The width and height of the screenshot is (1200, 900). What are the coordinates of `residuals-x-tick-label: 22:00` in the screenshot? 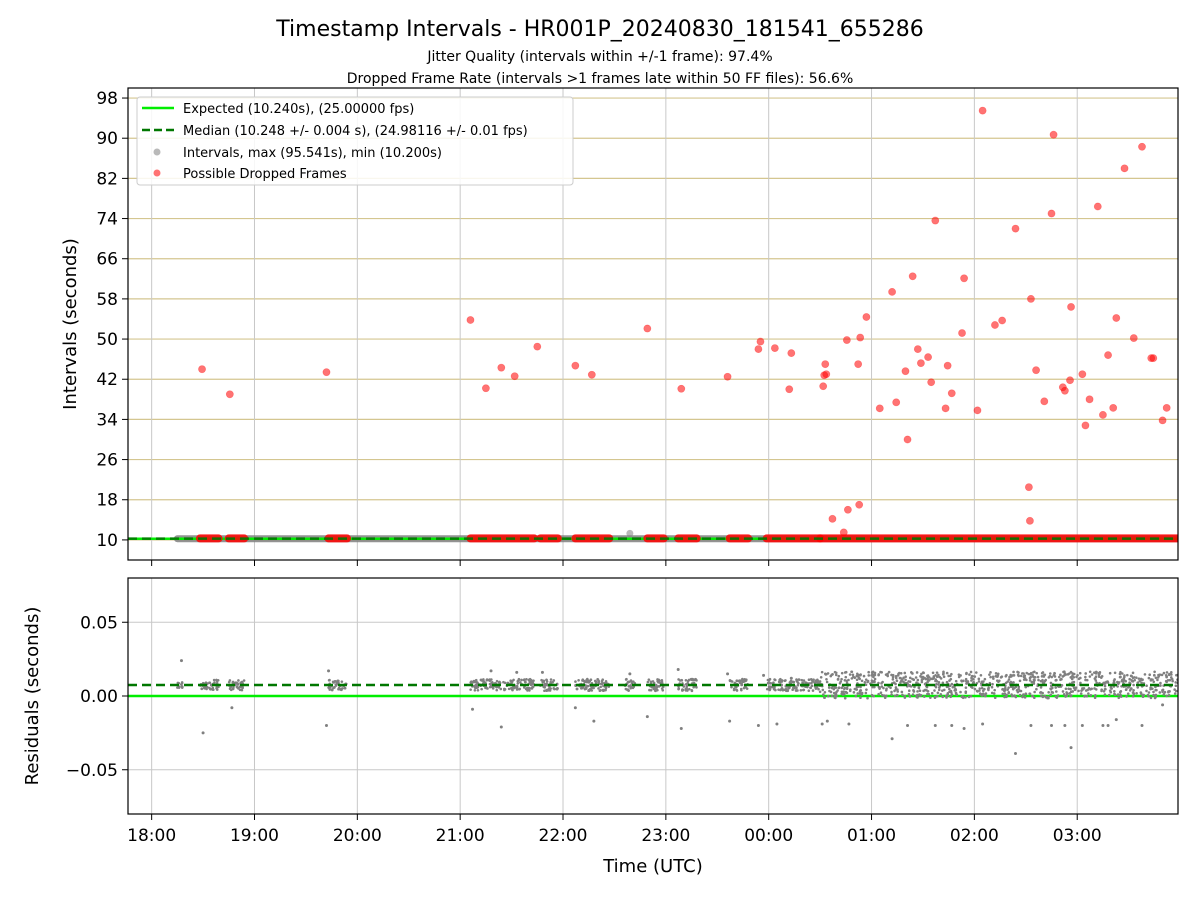 It's located at (563, 836).